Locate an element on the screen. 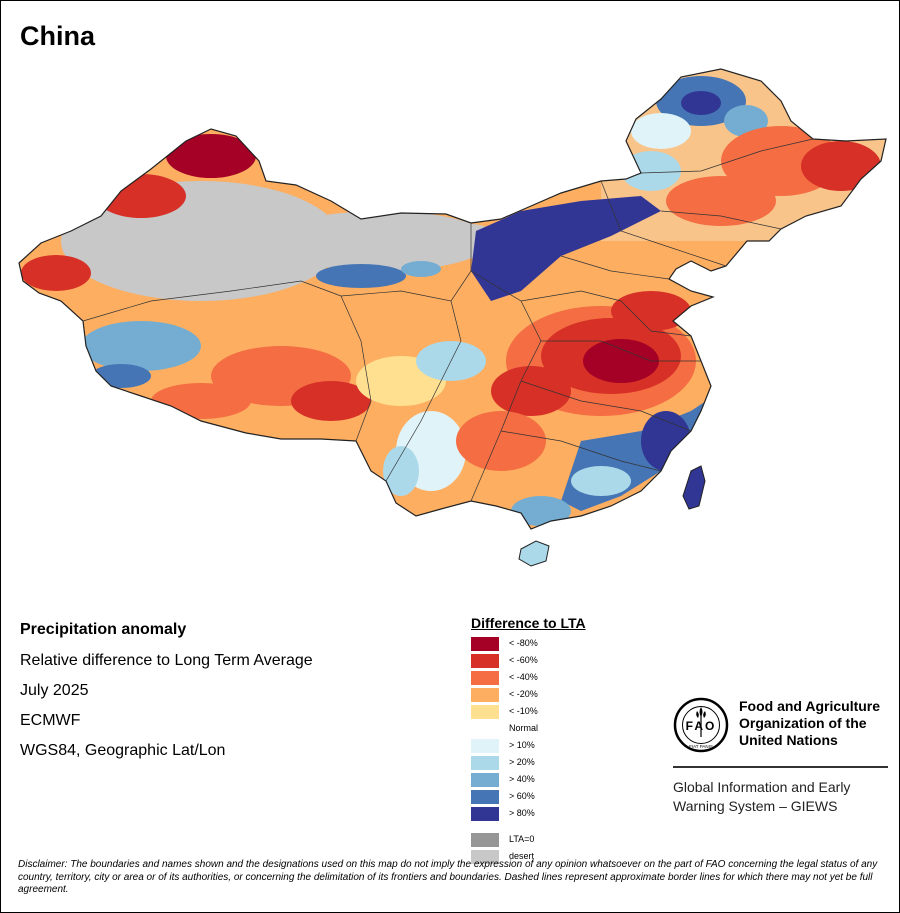  legend-label: > 40% is located at coordinates (522, 779).